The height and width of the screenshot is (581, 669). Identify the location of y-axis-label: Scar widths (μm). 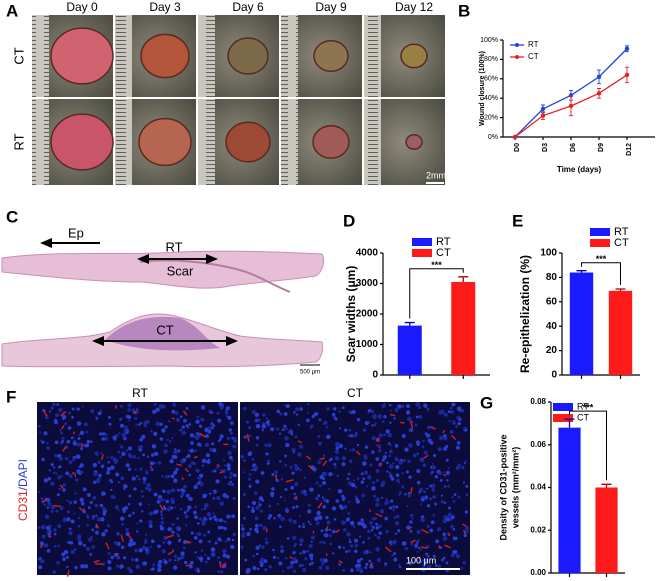
(351, 314).